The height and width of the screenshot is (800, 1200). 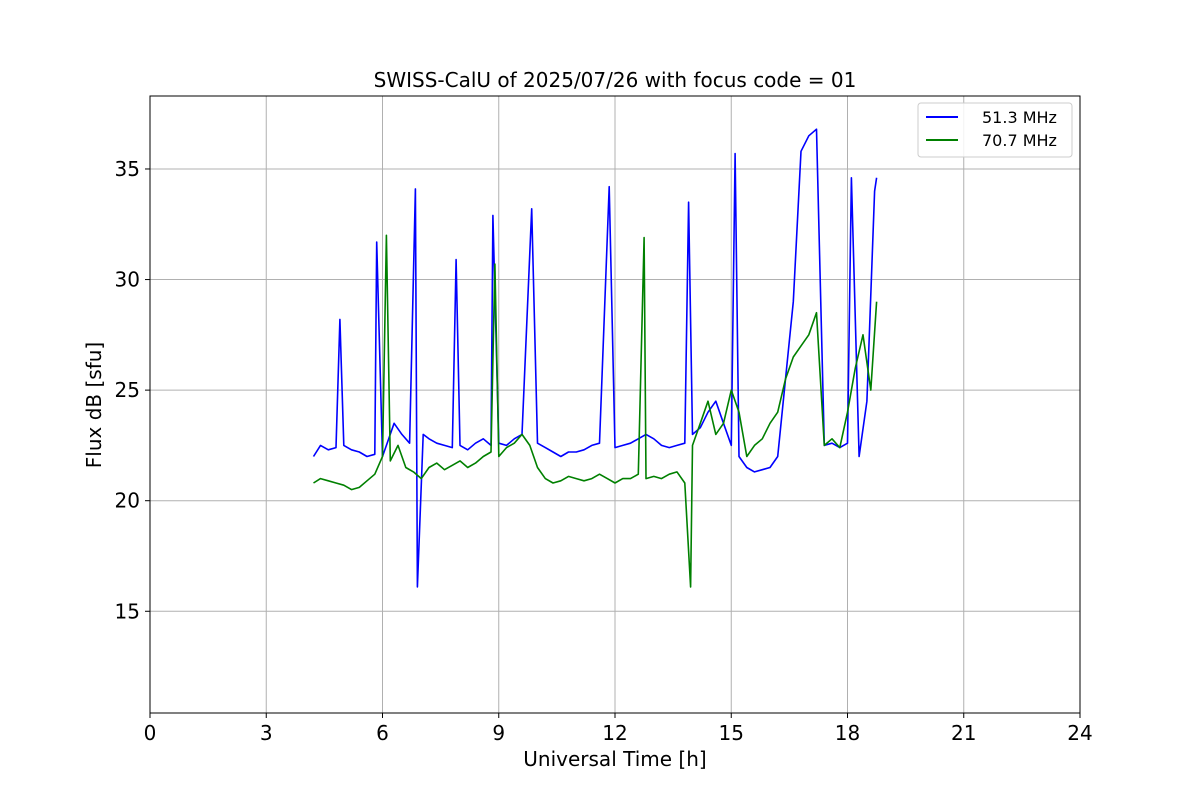 I want to click on x-axis-ticks: 0 3 6 9 12 15 18 21 24, so click(x=618, y=729).